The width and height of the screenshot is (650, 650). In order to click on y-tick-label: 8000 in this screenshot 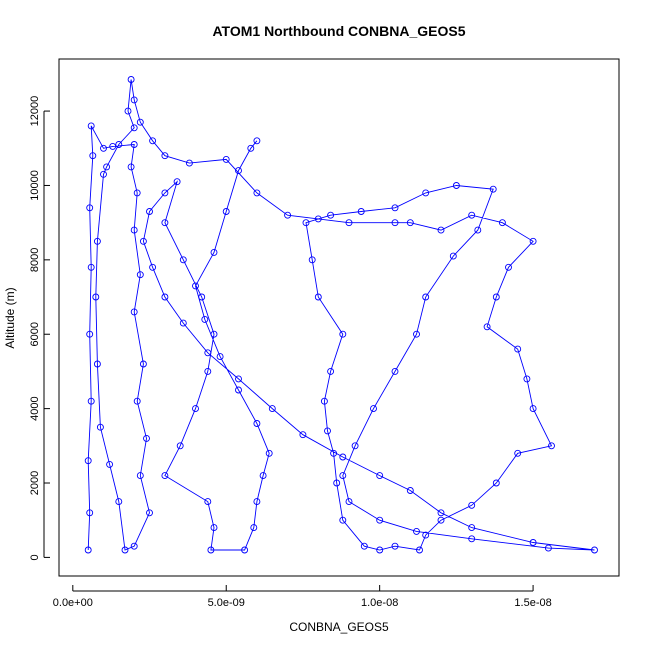, I will do `click(35, 260)`.